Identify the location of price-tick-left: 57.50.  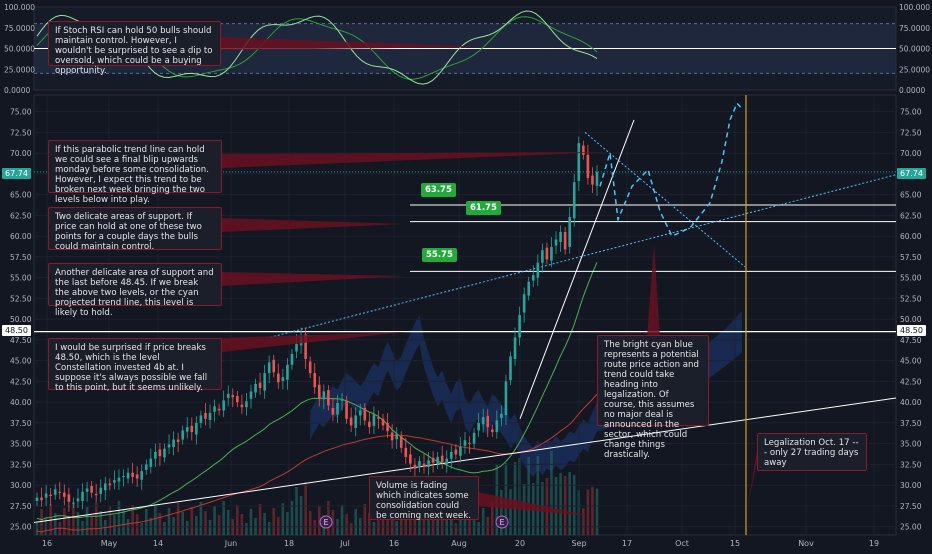
(21, 257).